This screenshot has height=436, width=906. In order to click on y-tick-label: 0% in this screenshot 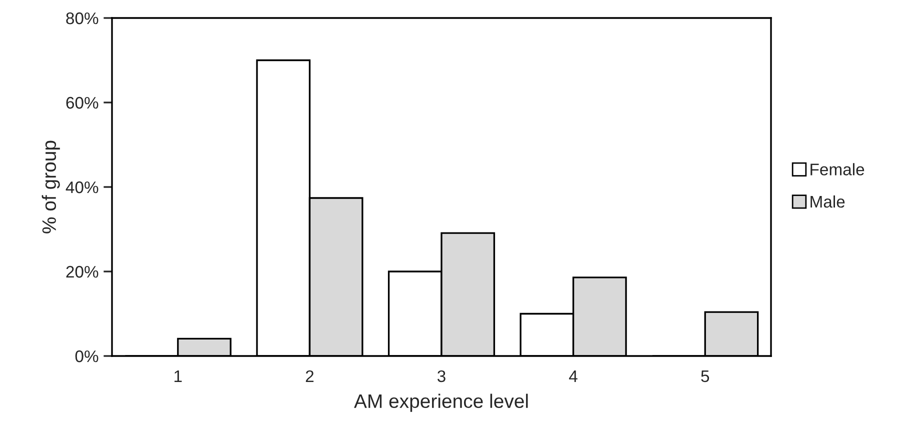, I will do `click(86, 356)`.